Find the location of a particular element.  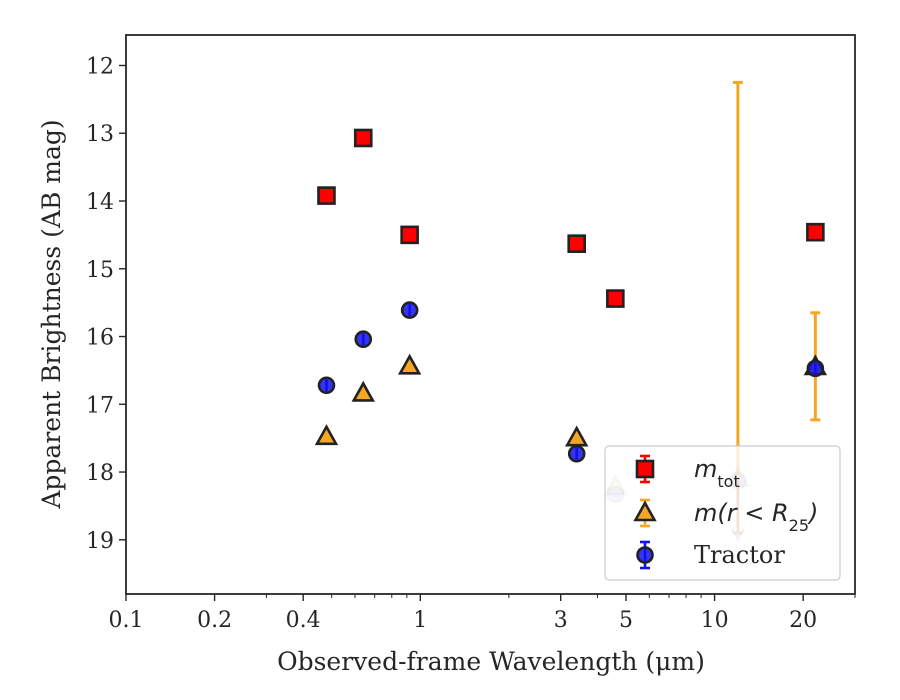

legend-label: Tractor is located at coordinates (739, 555).